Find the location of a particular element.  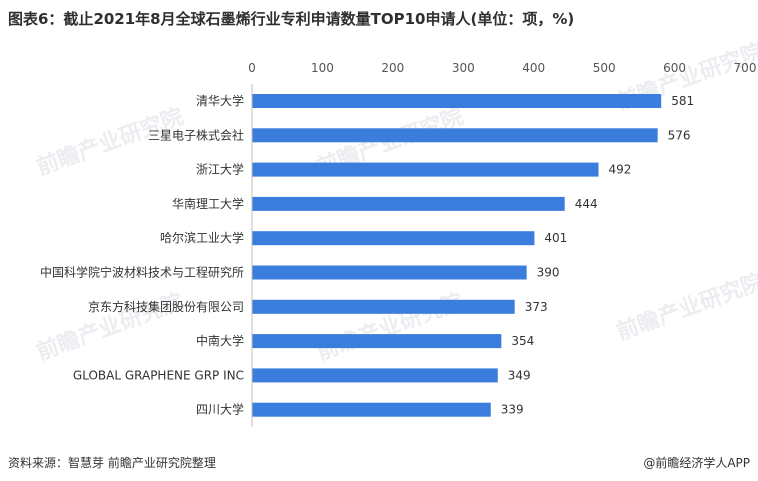

x-tick-label: 400 is located at coordinates (533, 68).